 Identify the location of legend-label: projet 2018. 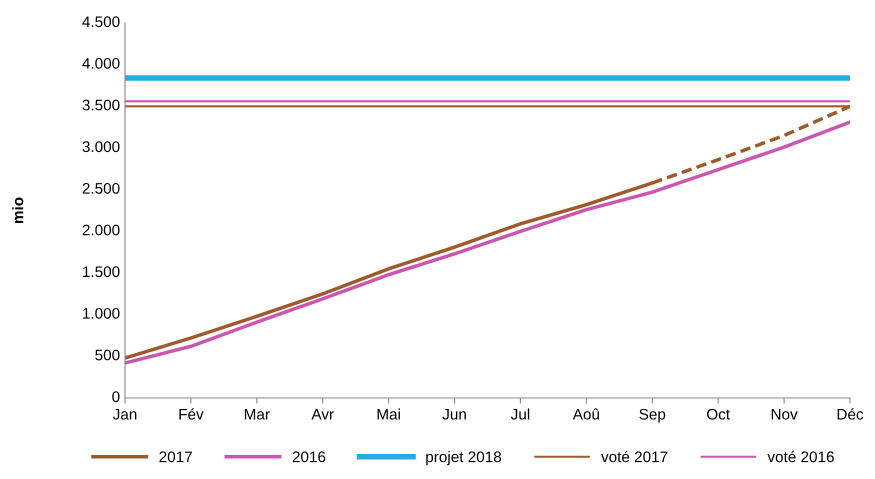
(464, 458).